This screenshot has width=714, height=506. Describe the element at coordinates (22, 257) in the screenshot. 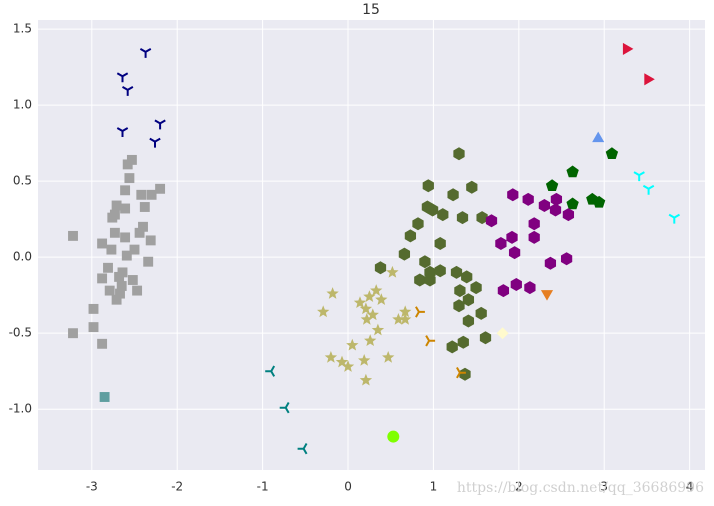

I see `y-tick-label: 0.0` at that location.